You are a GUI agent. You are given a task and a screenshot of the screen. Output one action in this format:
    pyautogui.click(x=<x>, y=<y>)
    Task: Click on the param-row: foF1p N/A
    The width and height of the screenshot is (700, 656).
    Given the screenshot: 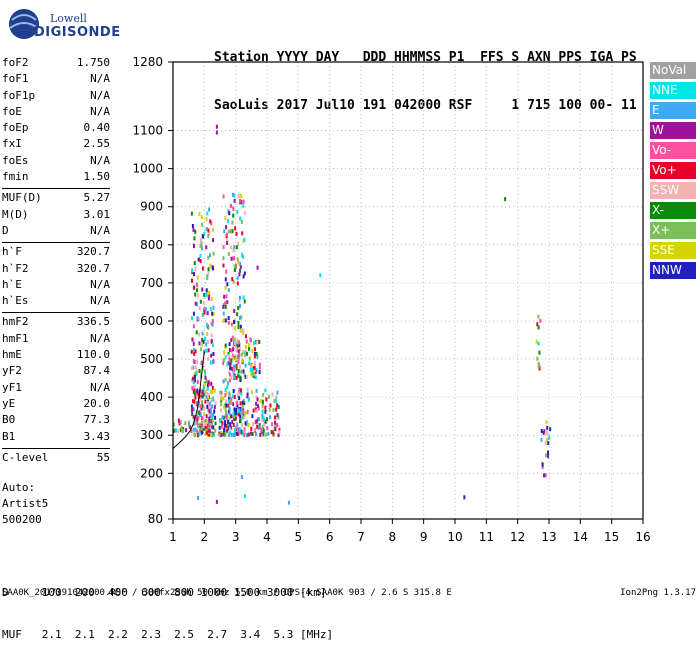 What is the action you would take?
    pyautogui.click(x=56, y=97)
    